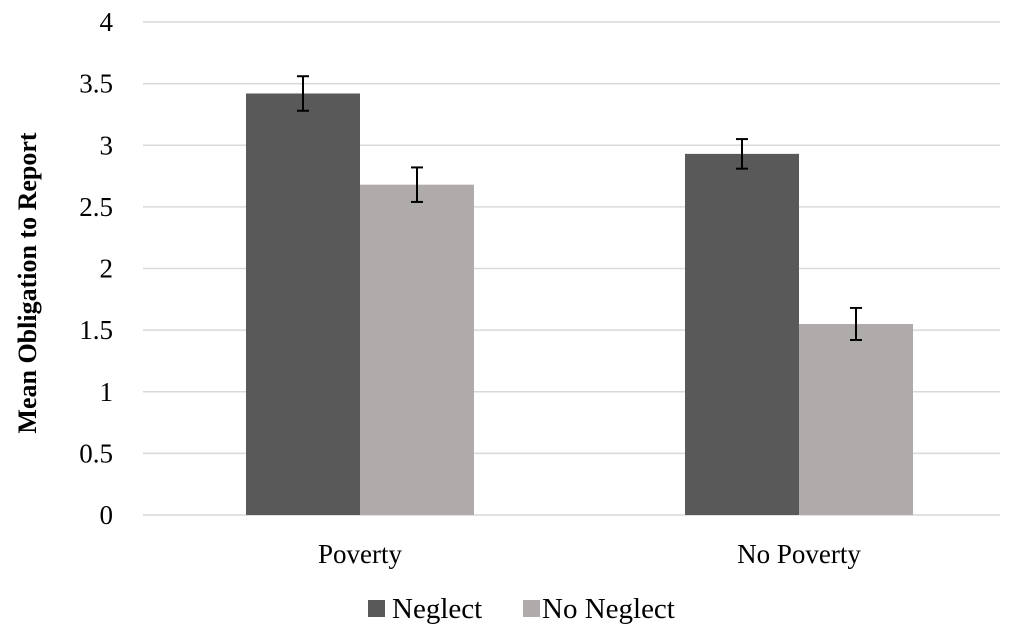  I want to click on legend: Neglect No Neglect, so click(521, 609).